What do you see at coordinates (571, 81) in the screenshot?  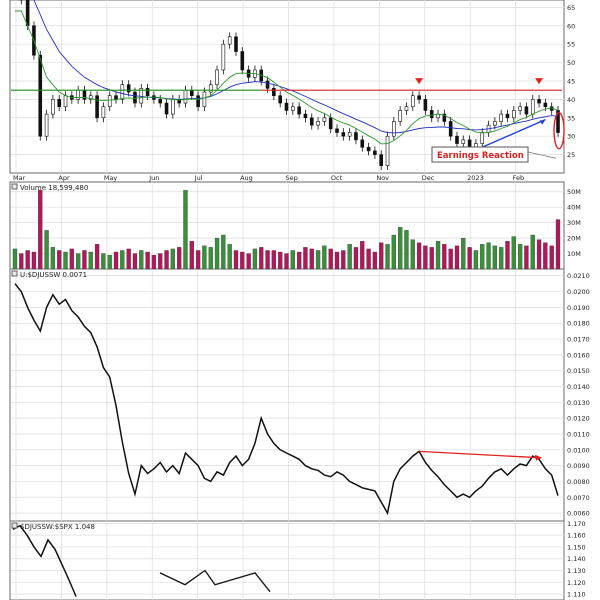 I see `y-tick-label: 45` at bounding box center [571, 81].